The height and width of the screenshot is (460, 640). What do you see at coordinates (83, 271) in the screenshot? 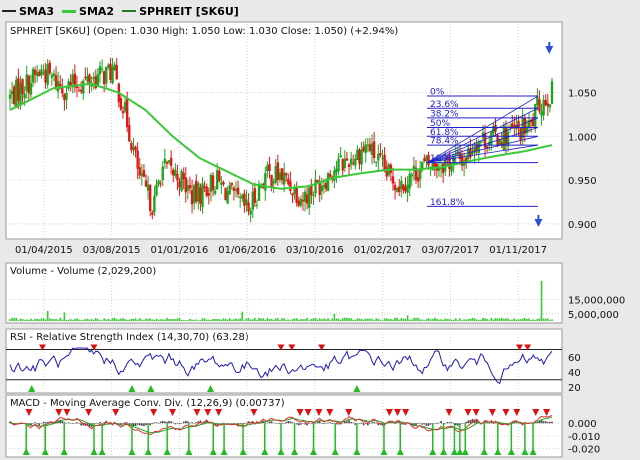
I see `volume-pane-title: Volume - Volume (2,029,200)` at bounding box center [83, 271].